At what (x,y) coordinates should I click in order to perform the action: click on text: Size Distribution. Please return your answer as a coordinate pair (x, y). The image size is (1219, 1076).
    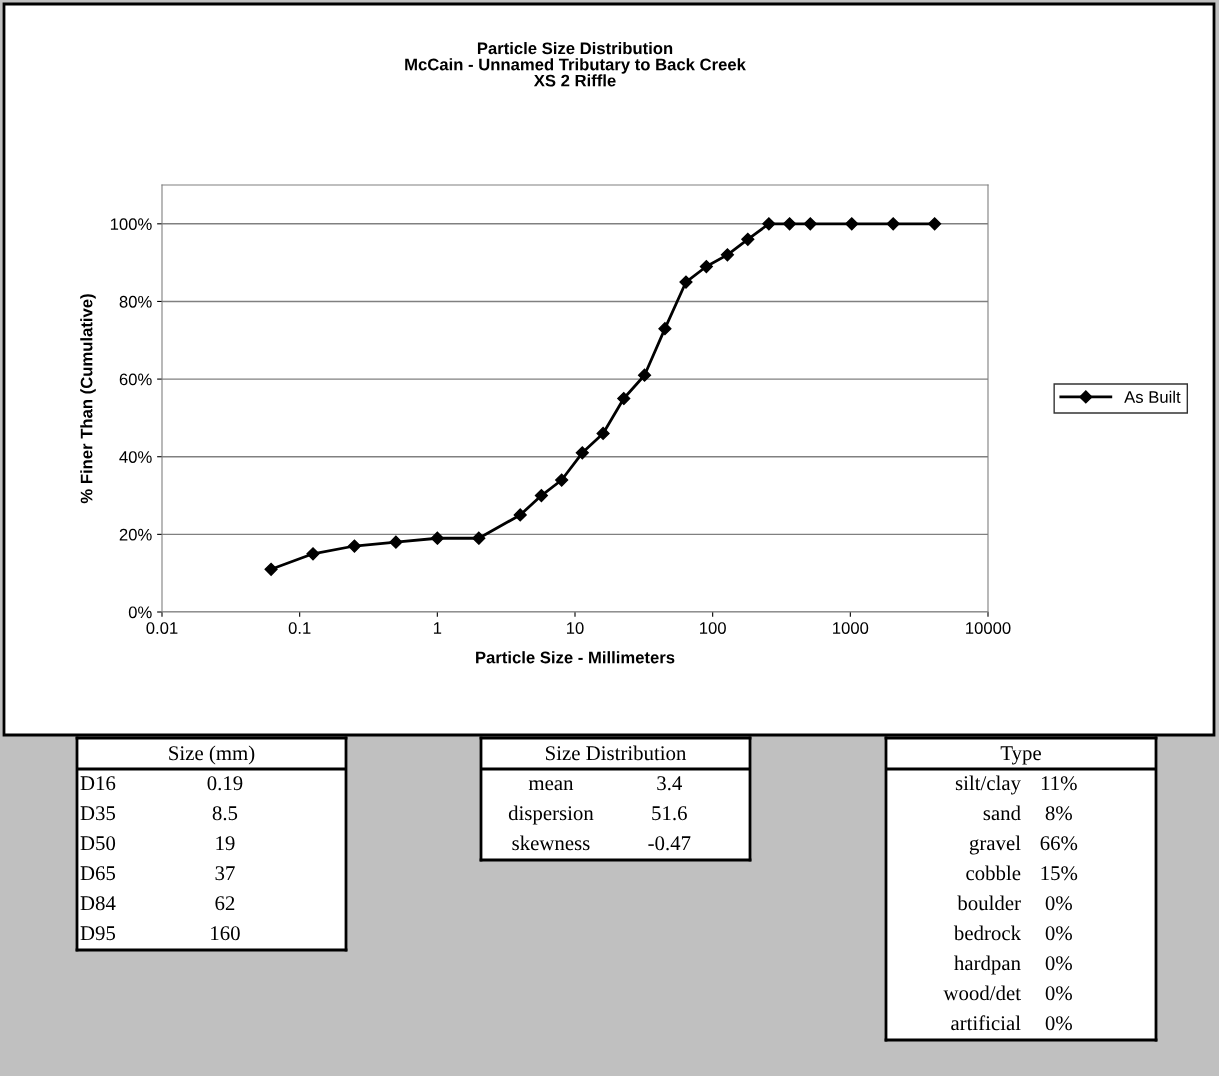
    Looking at the image, I should click on (616, 753).